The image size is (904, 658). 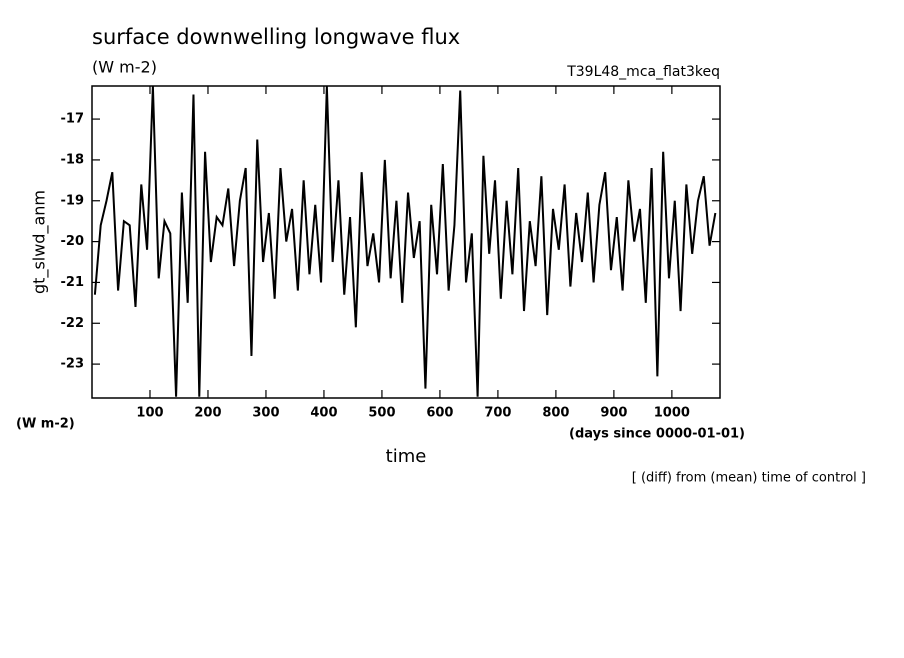 I want to click on y-tick-label: -20, so click(x=73, y=241).